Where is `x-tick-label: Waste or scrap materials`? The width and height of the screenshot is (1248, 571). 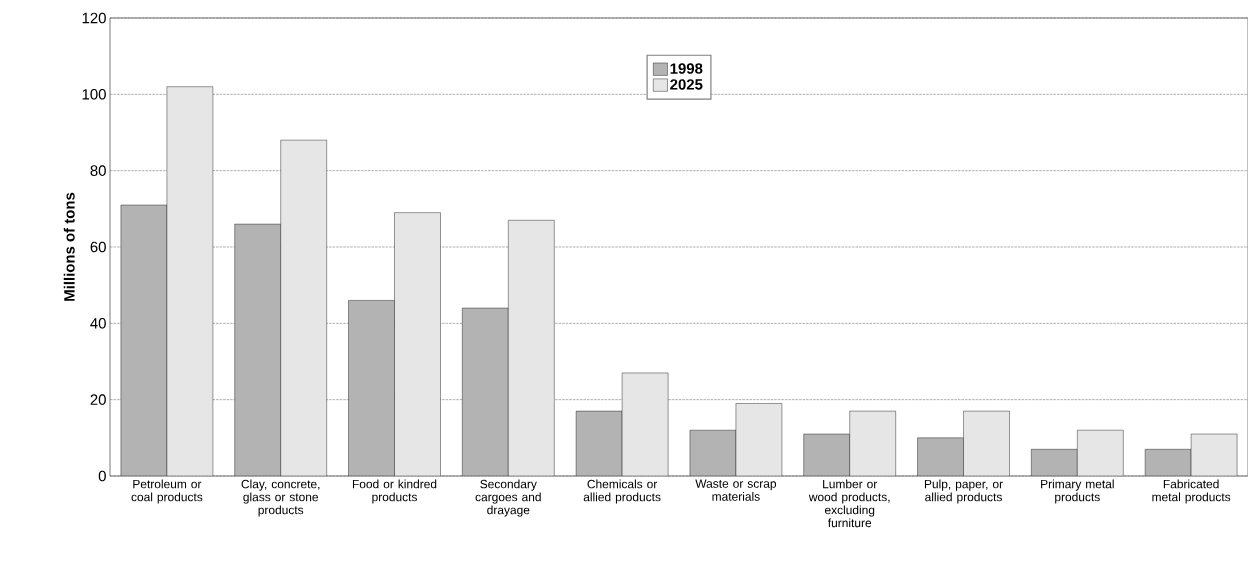 x-tick-label: Waste or scrap materials is located at coordinates (736, 490).